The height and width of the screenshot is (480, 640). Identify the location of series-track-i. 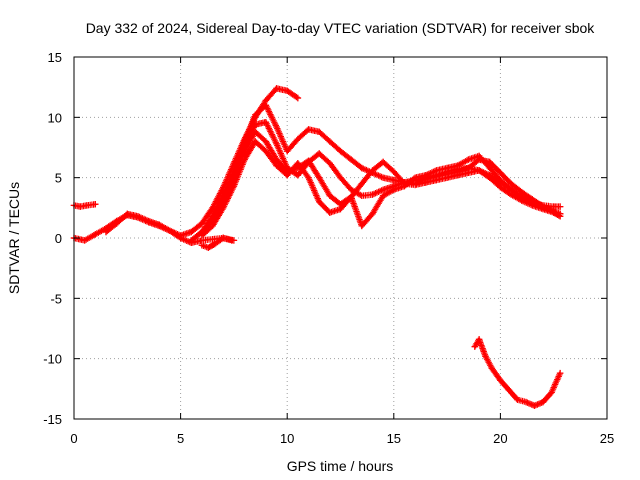
(517, 372).